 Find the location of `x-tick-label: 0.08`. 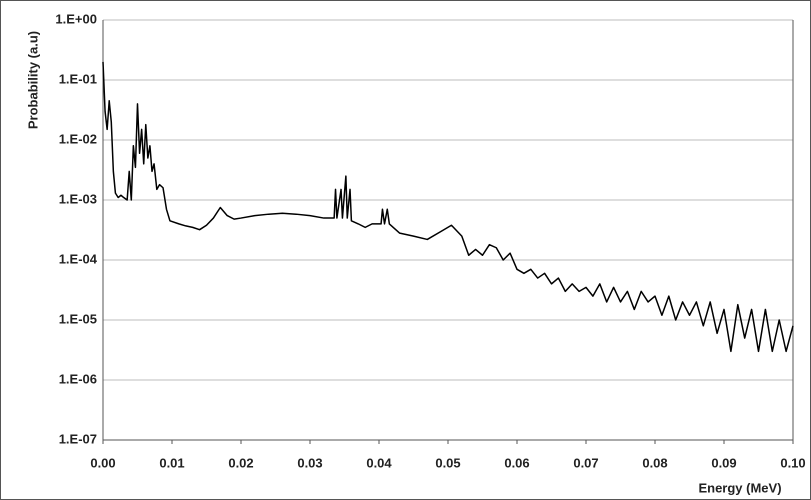

x-tick-label: 0.08 is located at coordinates (654, 462).